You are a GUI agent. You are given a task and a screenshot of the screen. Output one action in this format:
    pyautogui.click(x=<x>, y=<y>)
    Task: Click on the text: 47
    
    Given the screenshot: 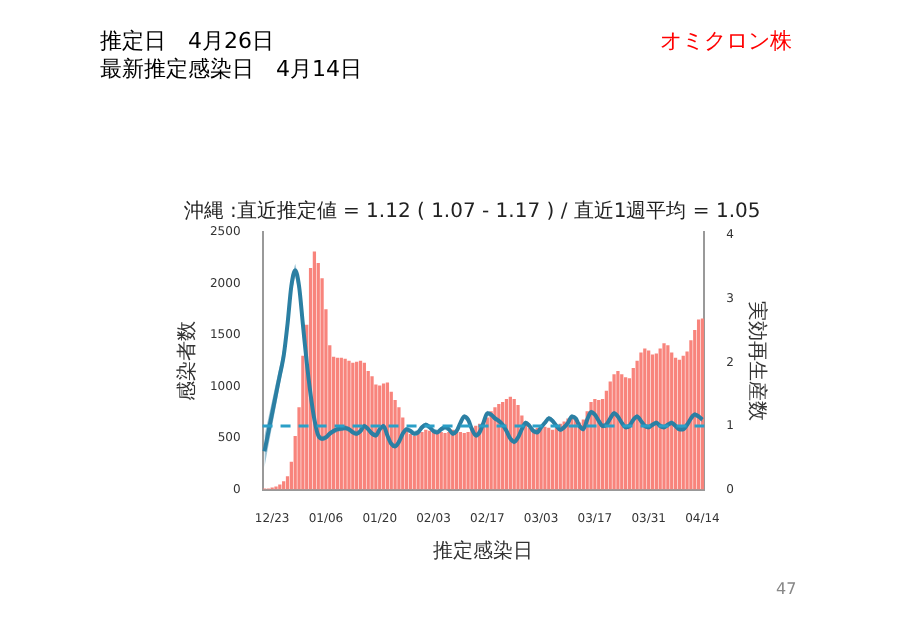 What is the action you would take?
    pyautogui.click(x=786, y=589)
    